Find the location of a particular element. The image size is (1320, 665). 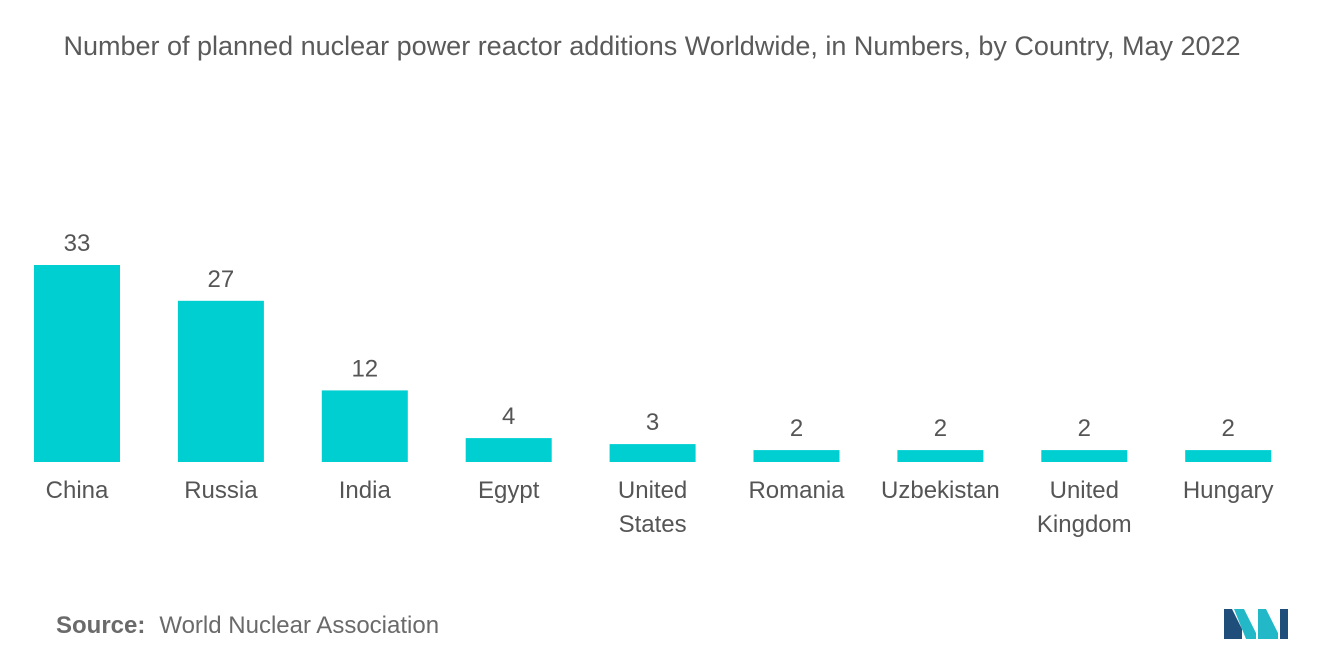

value-label-hungary: 2 is located at coordinates (1228, 428).